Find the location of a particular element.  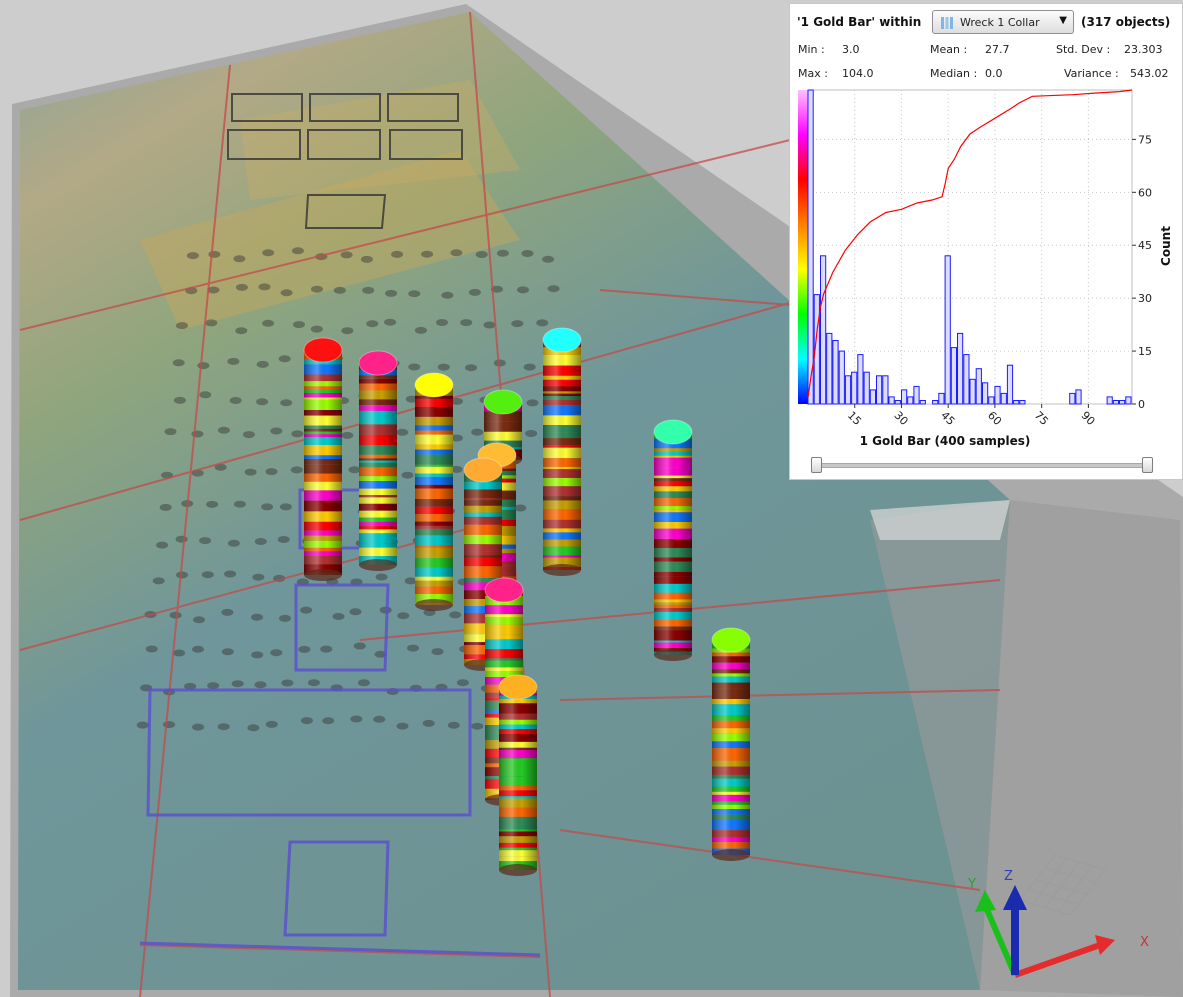

x-tick-label: 45 is located at coordinates (947, 418).